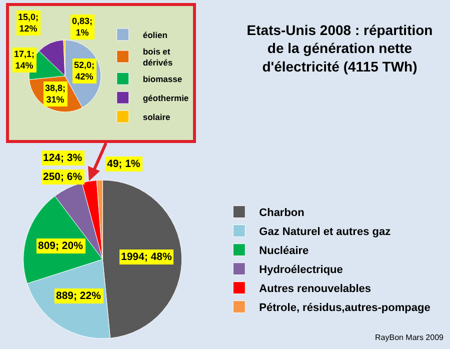  What do you see at coordinates (63, 158) in the screenshot?
I see `data-label: 124; 3%` at bounding box center [63, 158].